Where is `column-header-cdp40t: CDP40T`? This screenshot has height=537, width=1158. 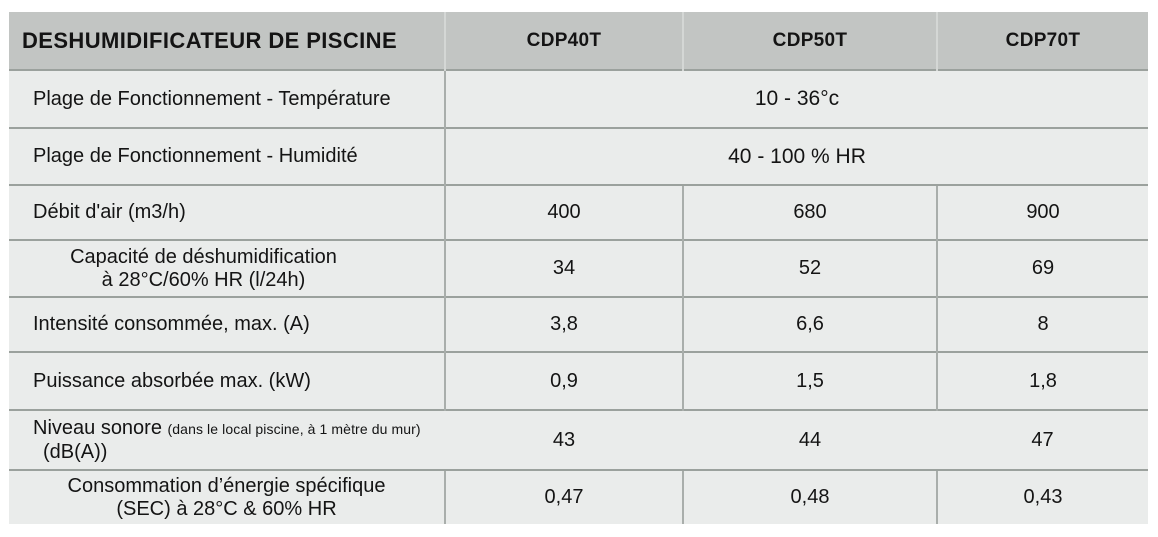 column-header-cdp40t: CDP40T is located at coordinates (563, 41).